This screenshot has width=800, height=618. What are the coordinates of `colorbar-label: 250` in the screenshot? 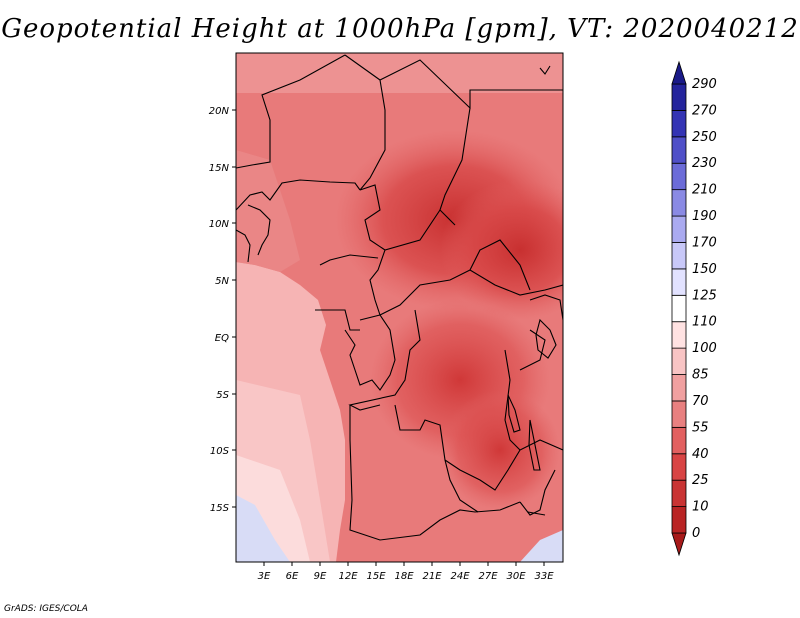 It's located at (704, 137).